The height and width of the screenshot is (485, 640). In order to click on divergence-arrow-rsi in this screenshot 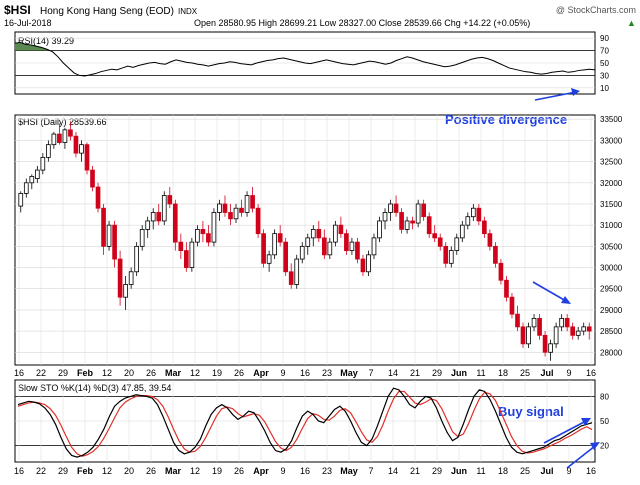, I will do `click(555, 96)`.